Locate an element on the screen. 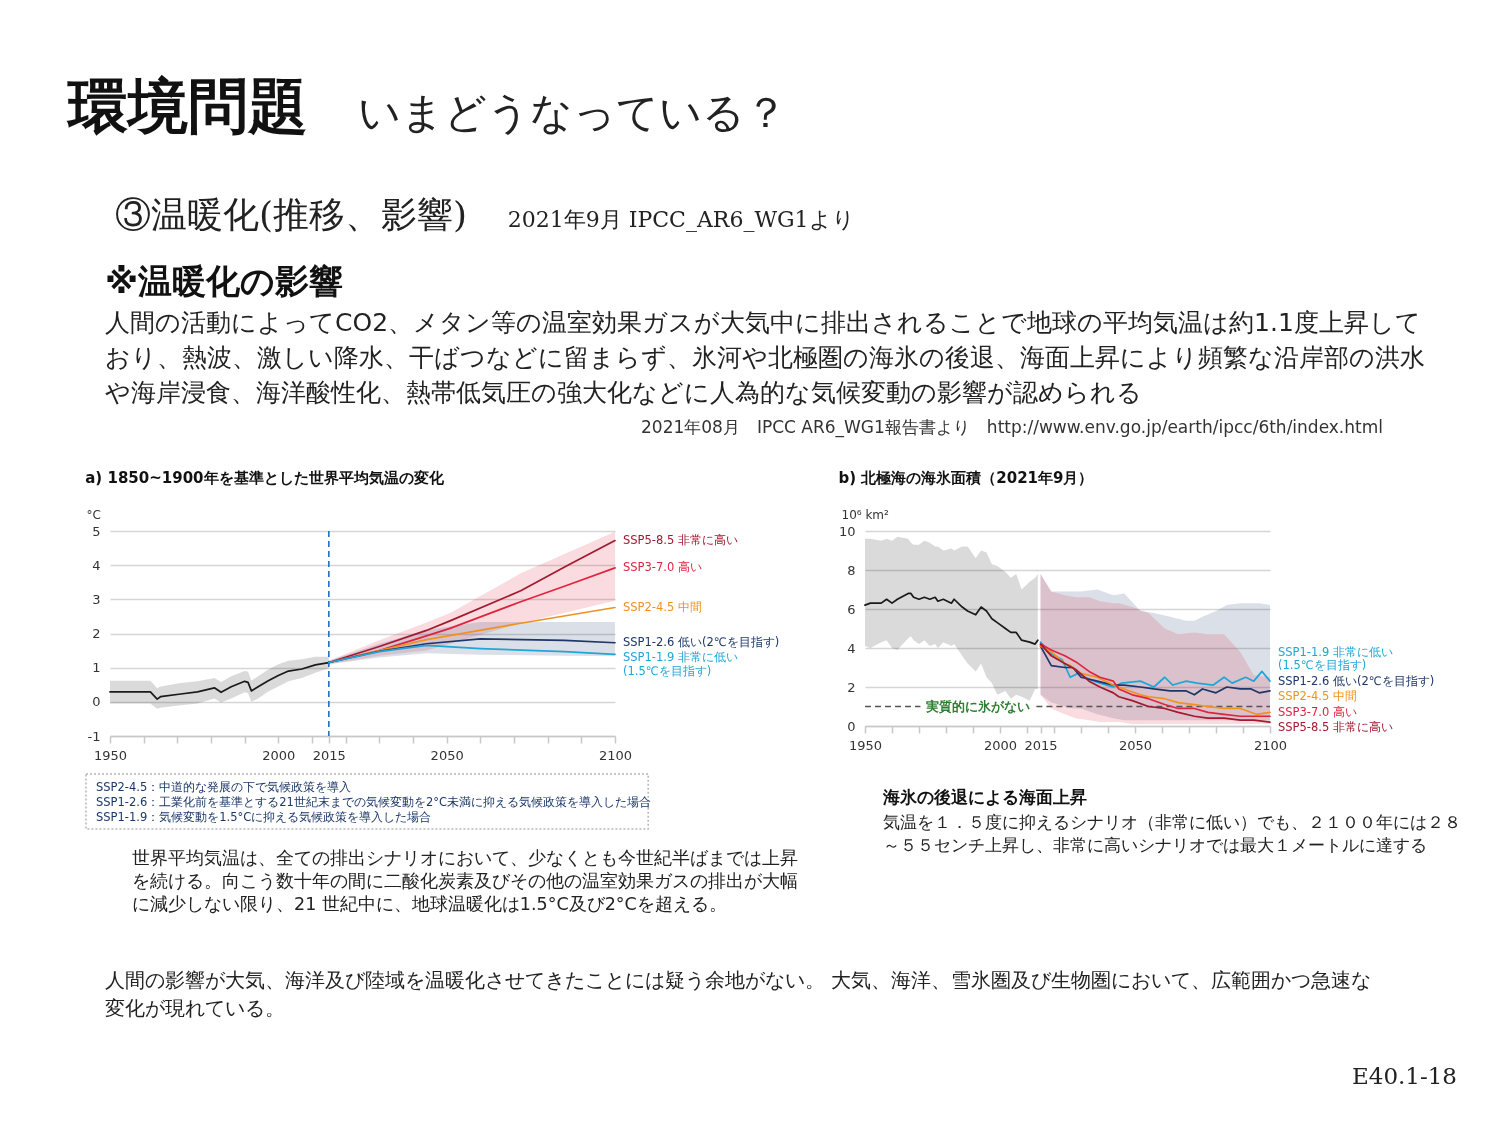  chart-title: b) 北極海の海氷面積（2021年9月） is located at coordinates (966, 478).